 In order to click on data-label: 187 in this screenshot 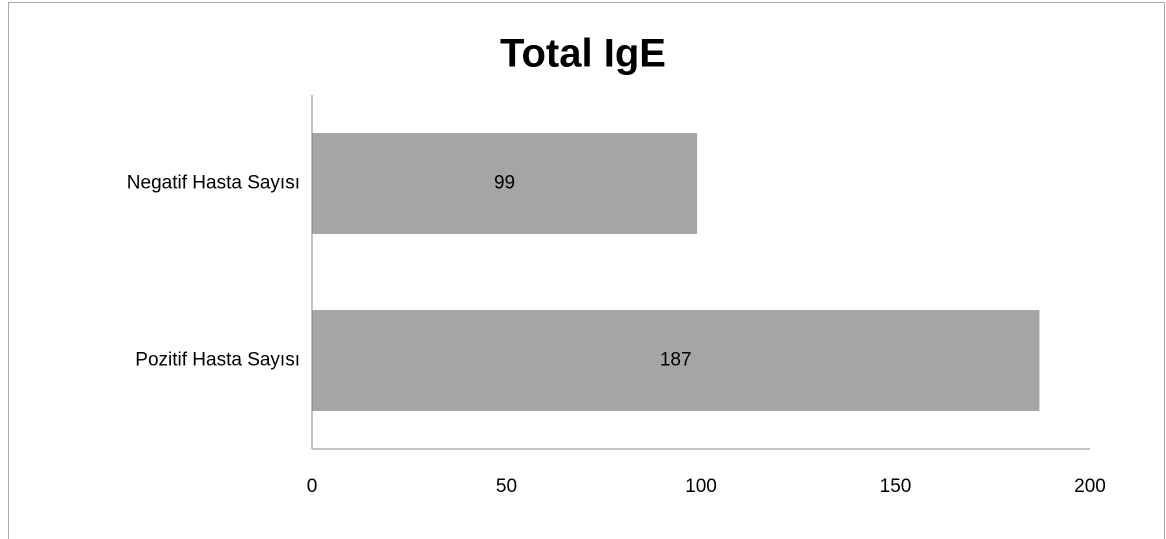, I will do `click(676, 360)`.